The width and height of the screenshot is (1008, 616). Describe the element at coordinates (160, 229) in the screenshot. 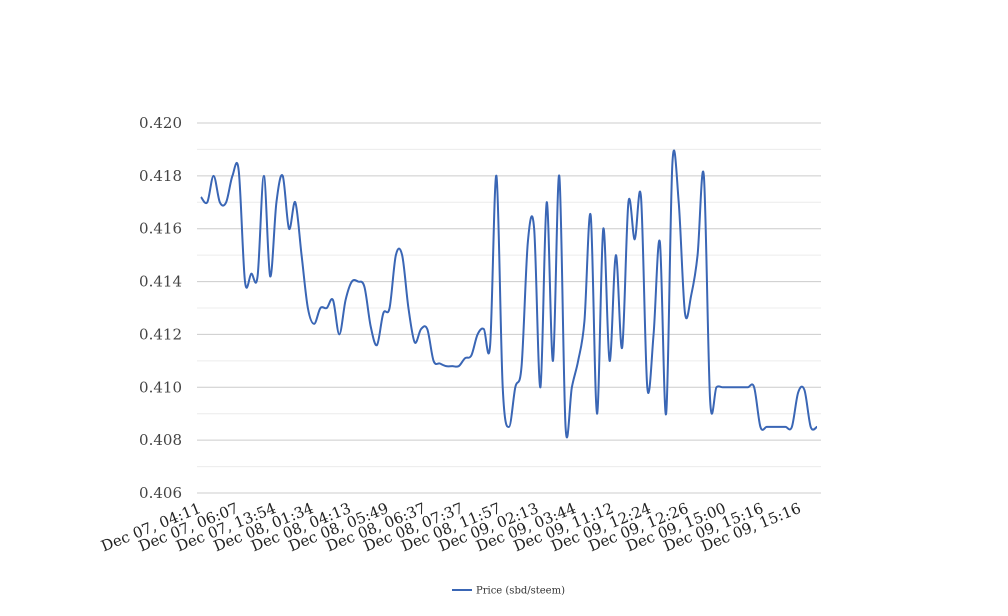

I see `y-tick-label: 0.416` at that location.